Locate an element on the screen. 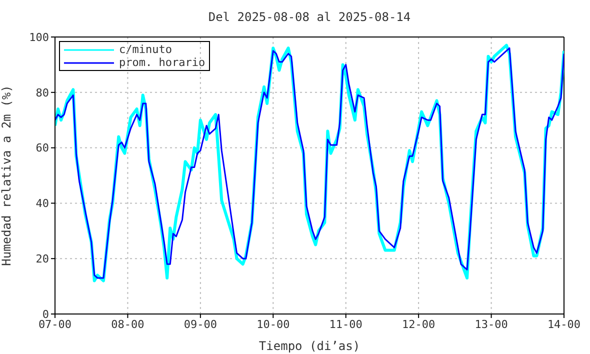 The width and height of the screenshot is (590, 354). y-tick-label: 20 is located at coordinates (42, 259).